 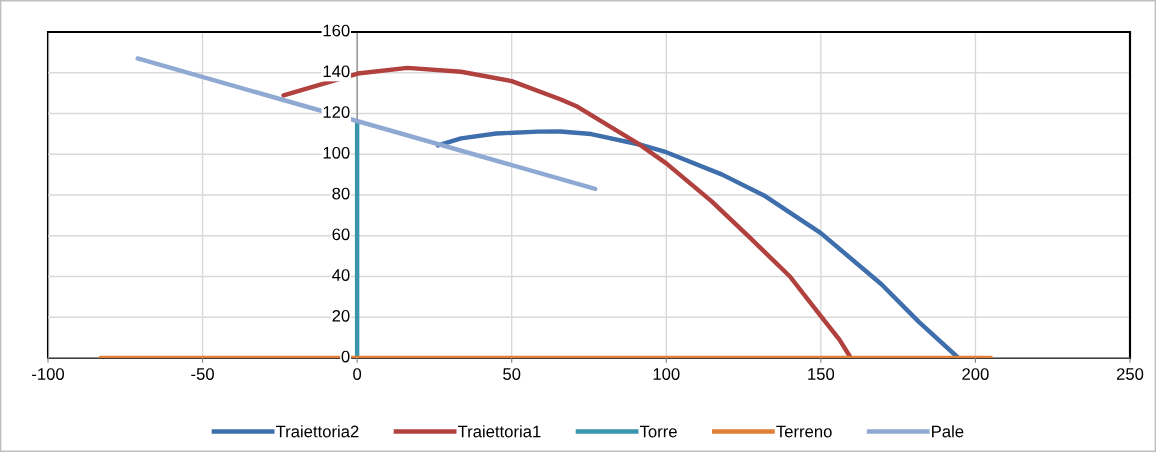 I want to click on legend-label: Traiettoria2, so click(x=317, y=431).